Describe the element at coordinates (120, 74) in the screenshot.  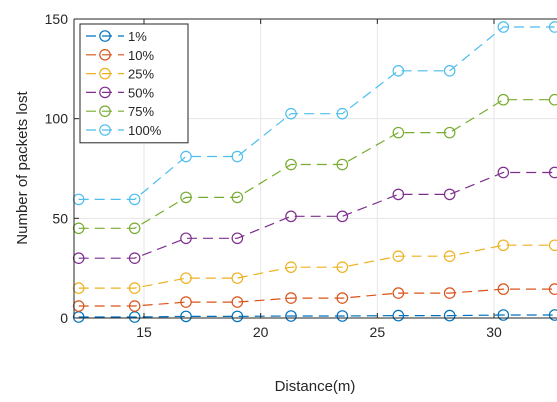
I see `legend-entry: 25%` at that location.